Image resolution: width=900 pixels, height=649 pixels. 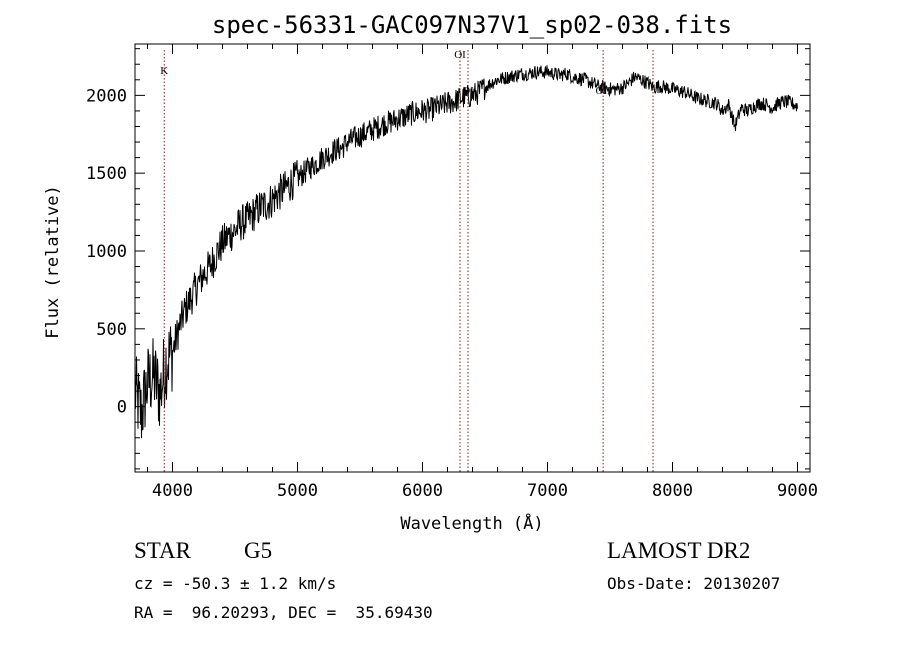 I want to click on x-tick-label: 6000, so click(x=422, y=491).